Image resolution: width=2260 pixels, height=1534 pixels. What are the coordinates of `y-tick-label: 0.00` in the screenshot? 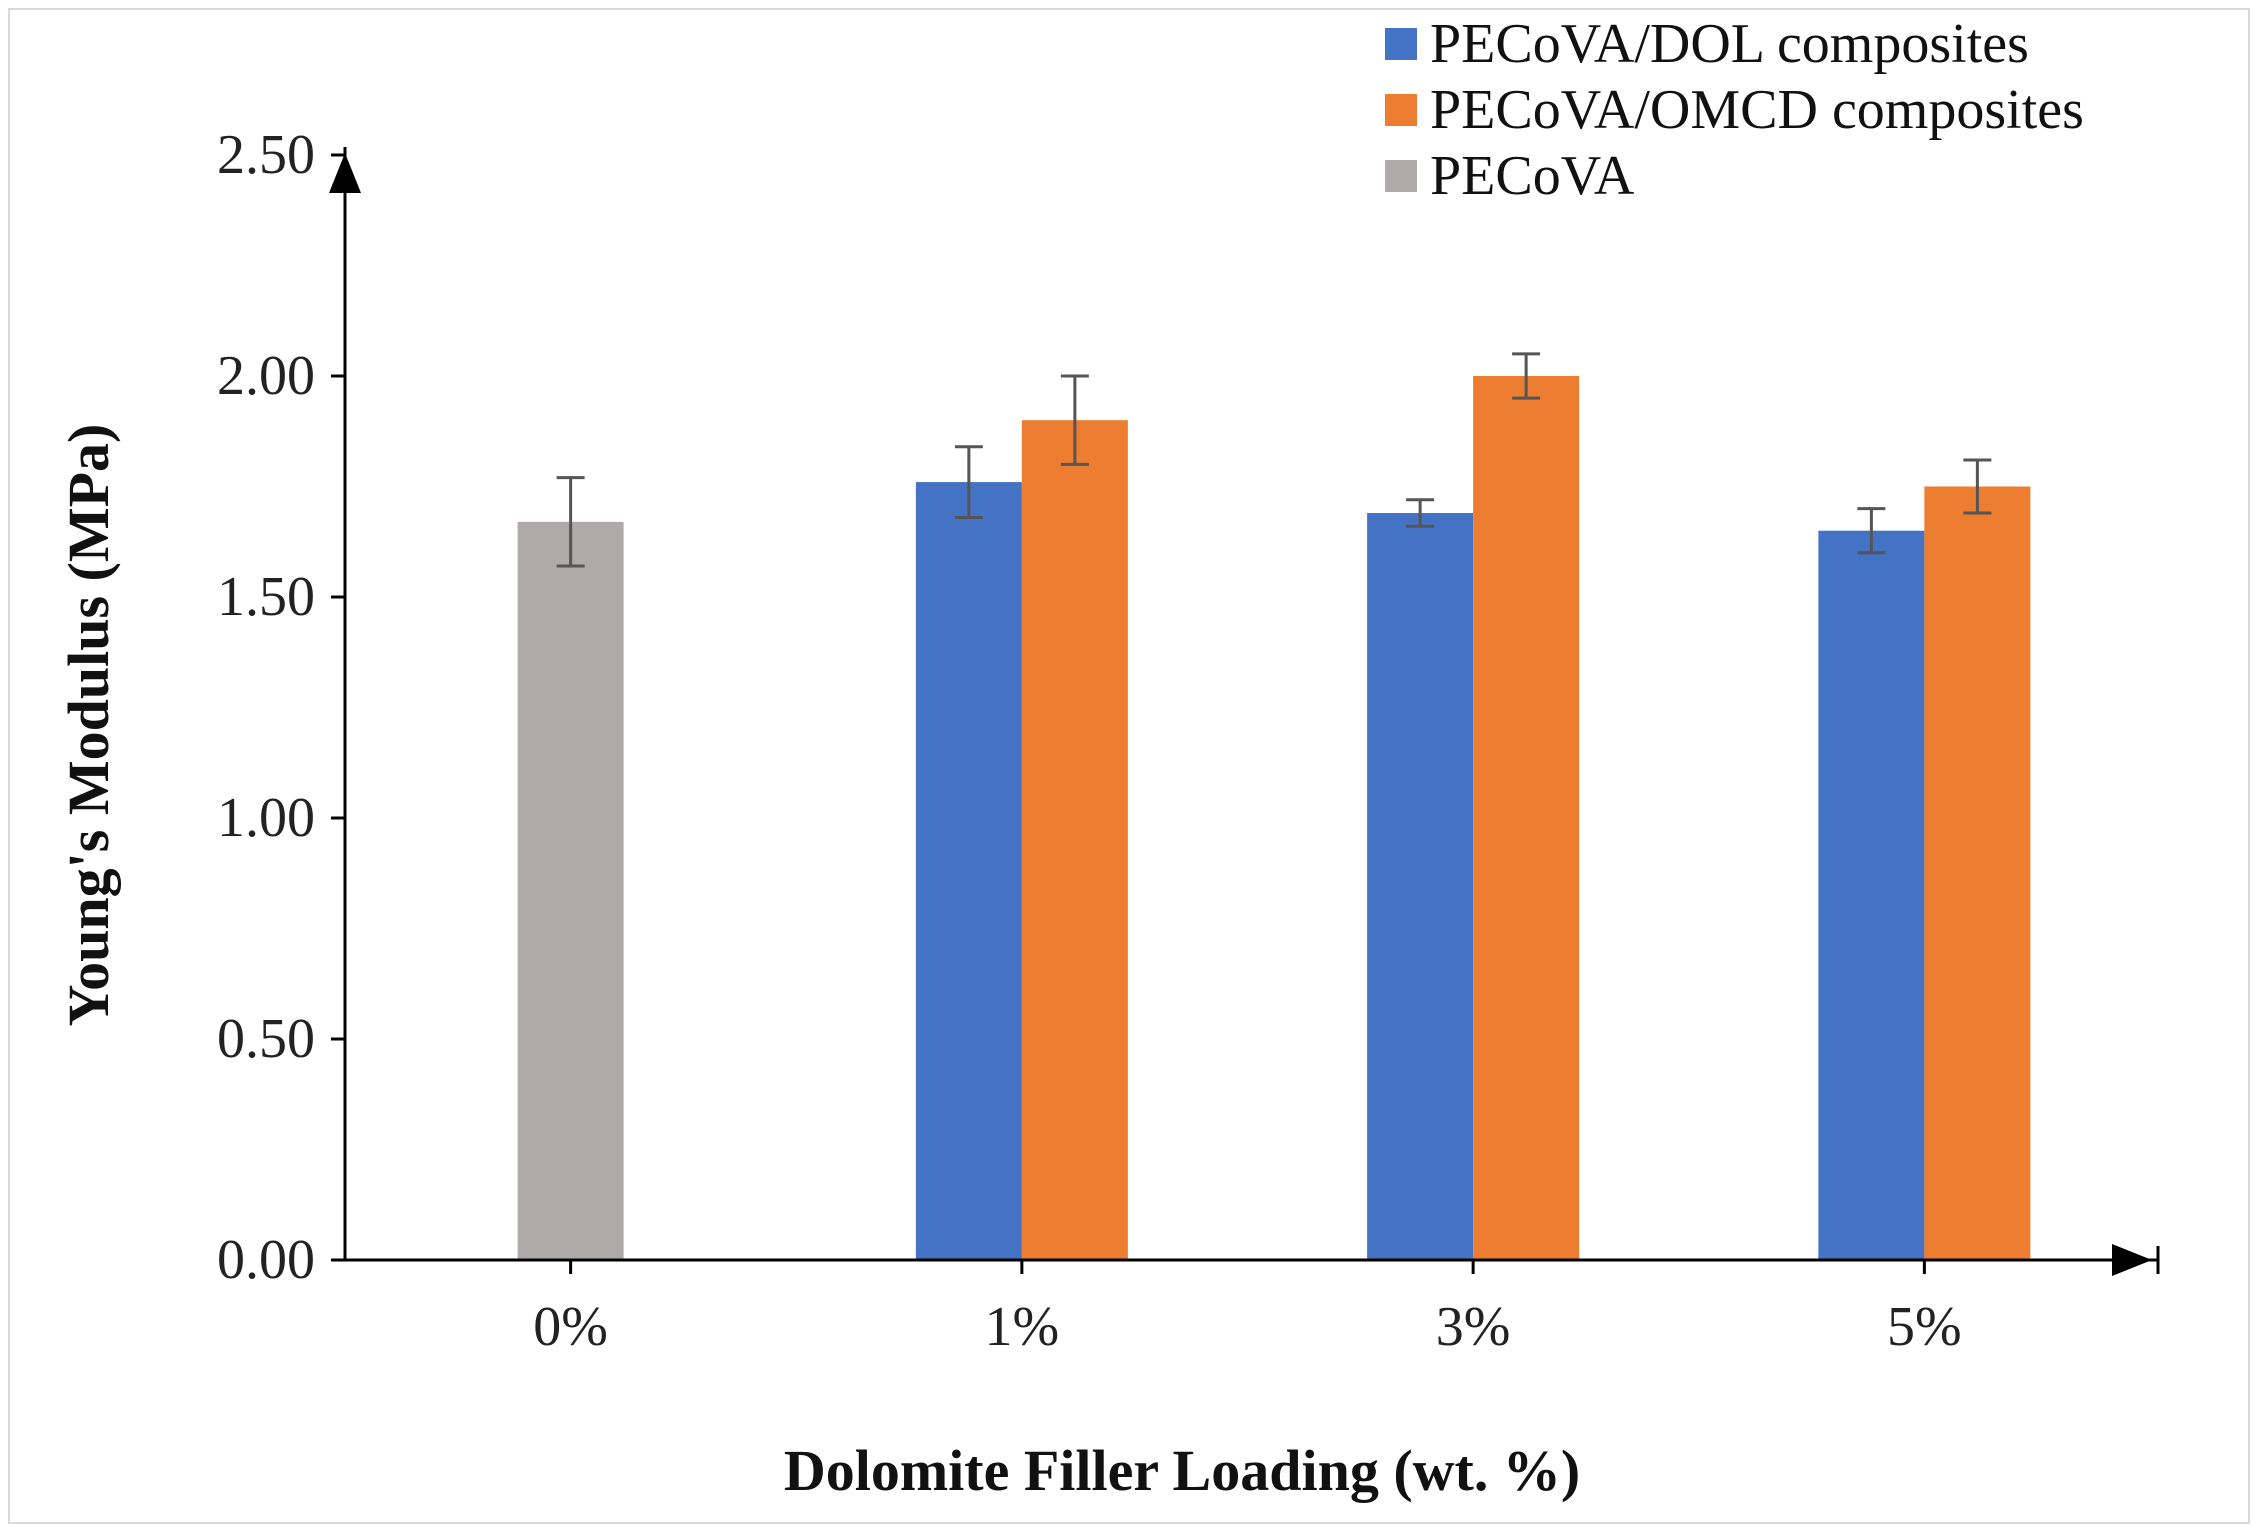 It's located at (266, 1260).